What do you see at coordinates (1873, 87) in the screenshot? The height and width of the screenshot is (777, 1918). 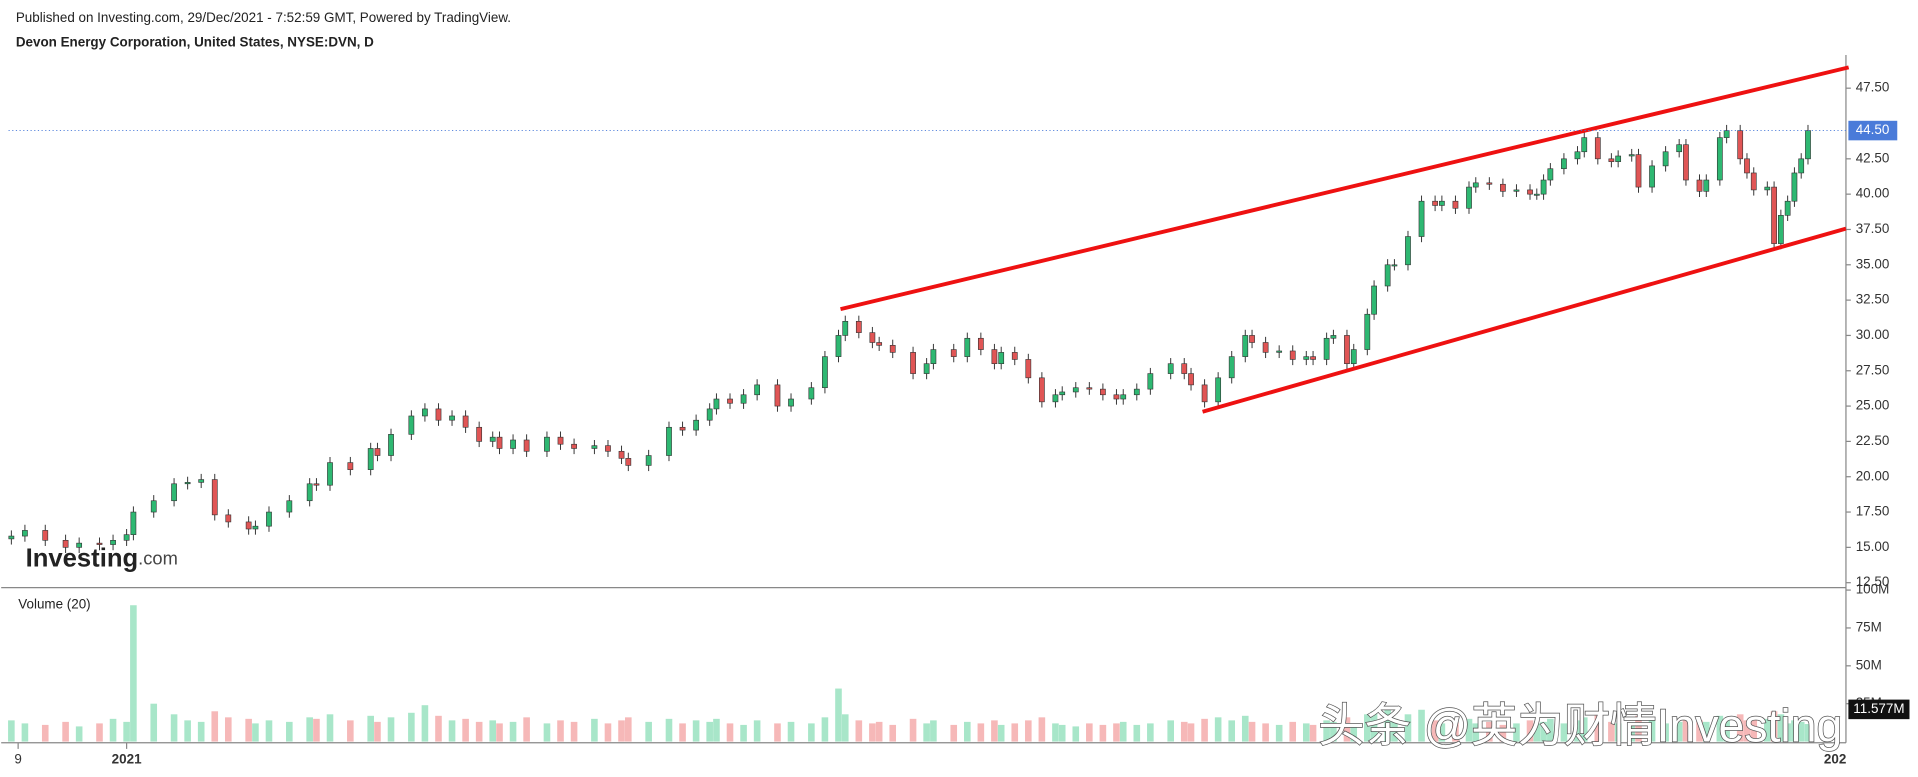 I see `y-tick-label: 47.50` at bounding box center [1873, 87].